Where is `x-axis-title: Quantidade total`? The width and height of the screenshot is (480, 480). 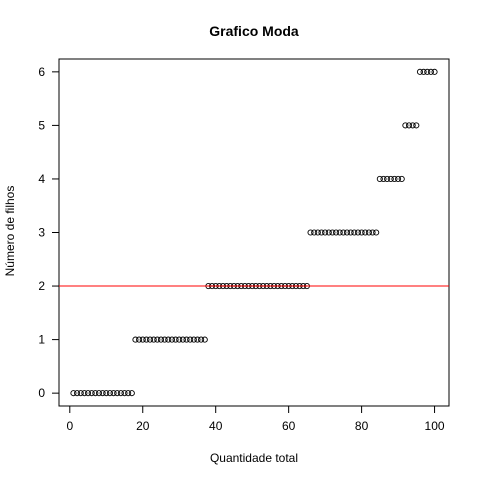 x-axis-title: Quantidade total is located at coordinates (254, 458).